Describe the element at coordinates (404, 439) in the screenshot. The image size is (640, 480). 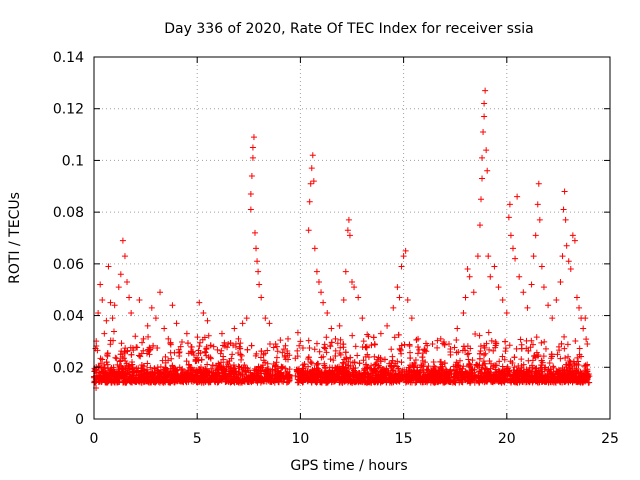
I see `x-tick-label: 15` at that location.